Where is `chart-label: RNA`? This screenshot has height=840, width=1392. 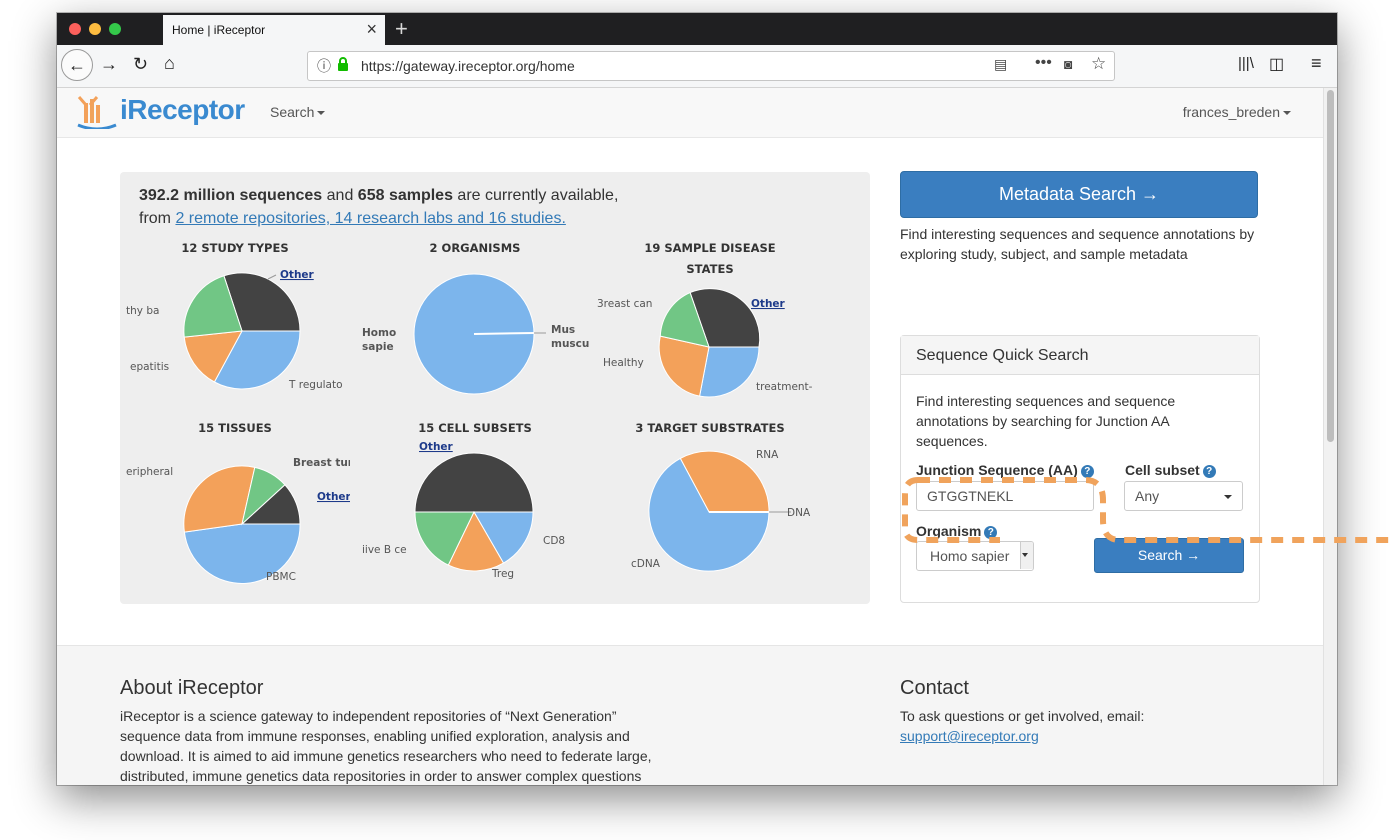 chart-label: RNA is located at coordinates (767, 455).